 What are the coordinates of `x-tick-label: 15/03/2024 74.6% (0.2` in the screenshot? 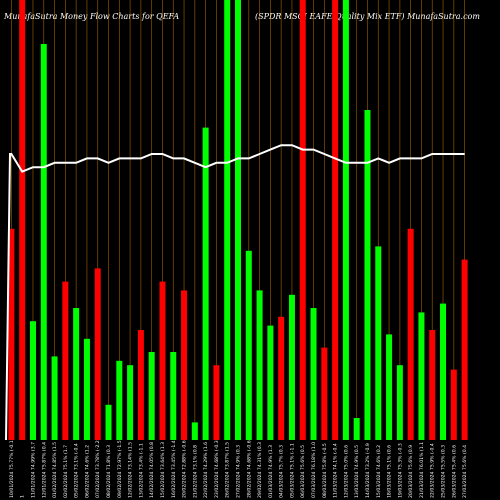 It's located at (379, 471).